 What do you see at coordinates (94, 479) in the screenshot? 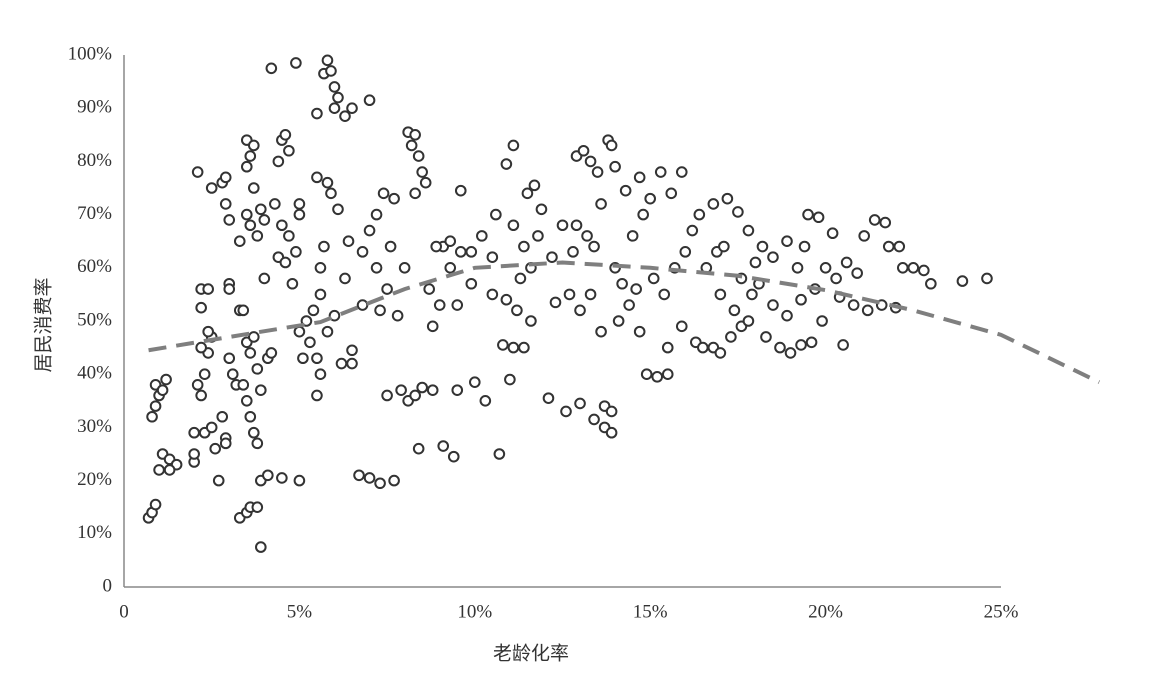
I see `y-tick-label: 20%` at bounding box center [94, 479].